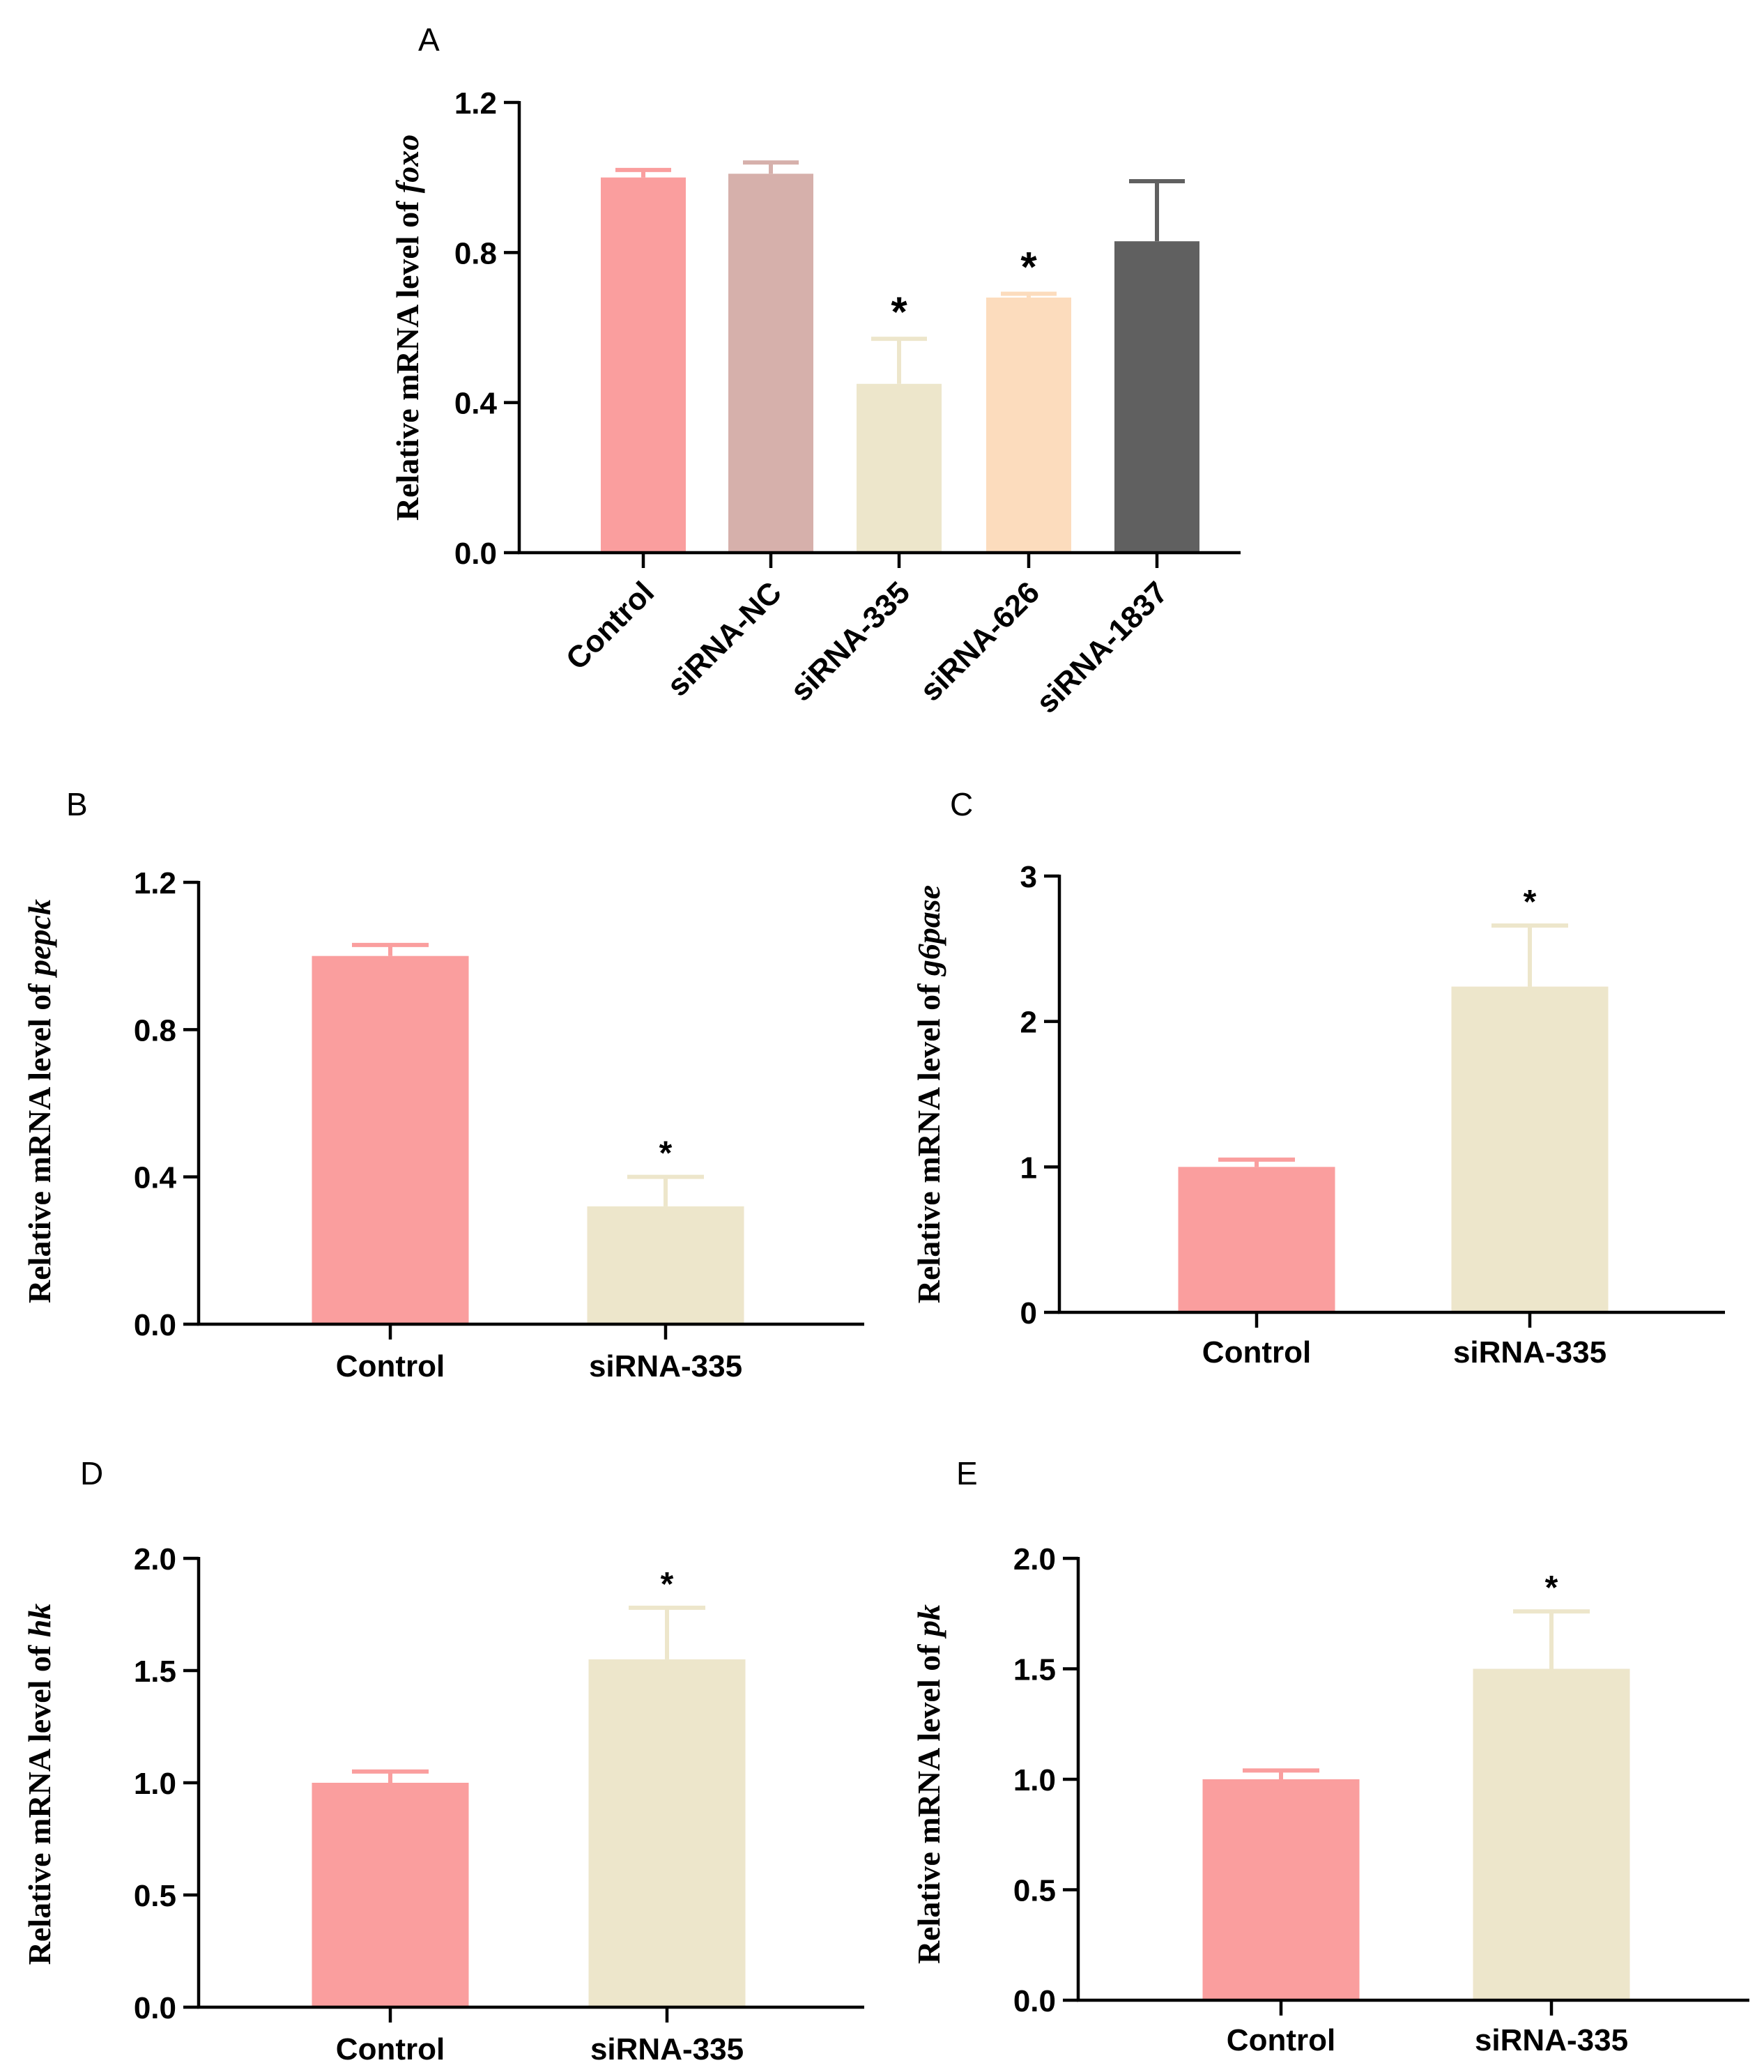  What do you see at coordinates (1028, 1313) in the screenshot?
I see `y-tick-label: 0` at bounding box center [1028, 1313].